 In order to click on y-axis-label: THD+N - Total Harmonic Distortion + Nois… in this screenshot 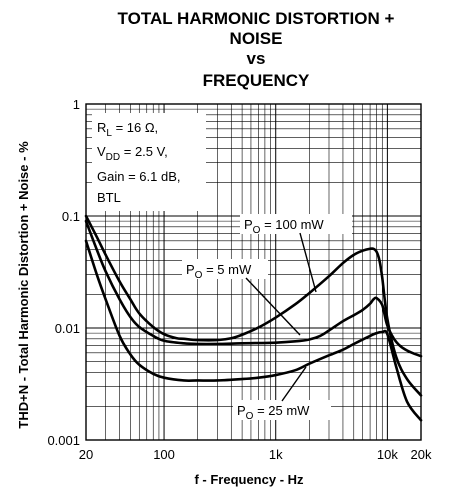, I will do `click(23, 285)`.